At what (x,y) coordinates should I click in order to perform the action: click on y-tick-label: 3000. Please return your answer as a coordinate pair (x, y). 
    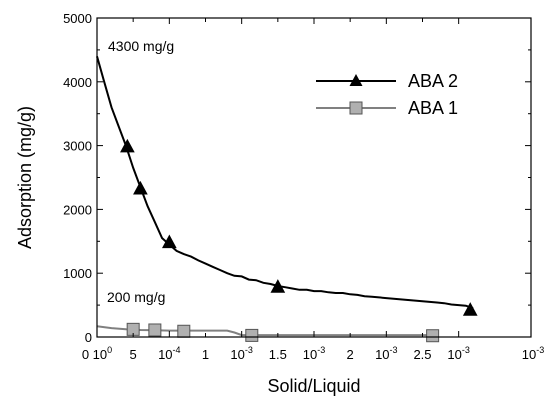
    Looking at the image, I should click on (77, 146).